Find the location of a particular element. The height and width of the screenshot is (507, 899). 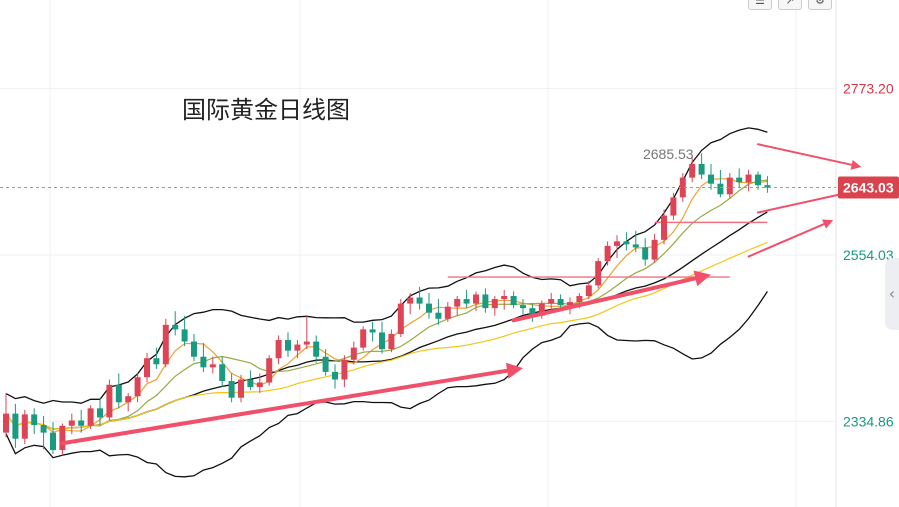

expand-button: ↗ is located at coordinates (790, 5).